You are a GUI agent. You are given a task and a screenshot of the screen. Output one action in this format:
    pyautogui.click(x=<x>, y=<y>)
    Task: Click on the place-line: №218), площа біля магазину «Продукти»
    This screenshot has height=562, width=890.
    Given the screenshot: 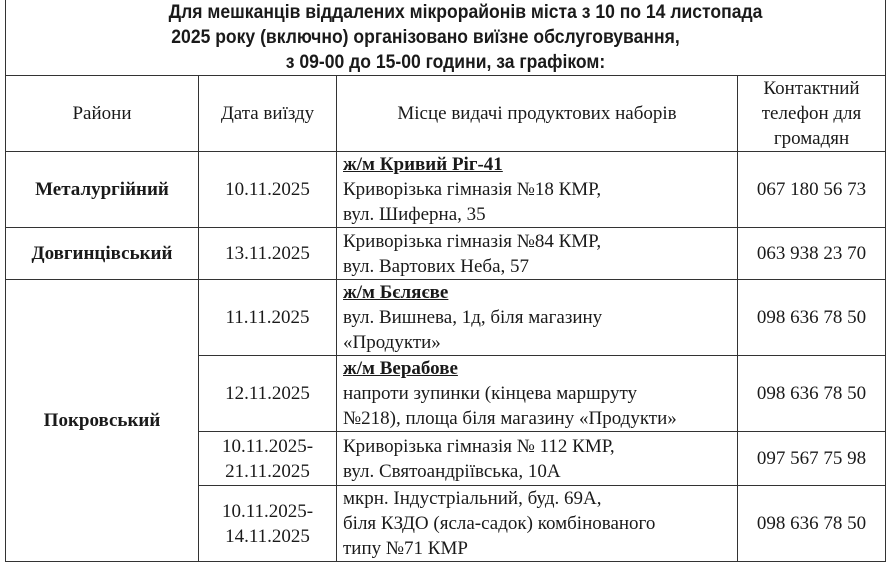 What is the action you would take?
    pyautogui.click(x=510, y=418)
    